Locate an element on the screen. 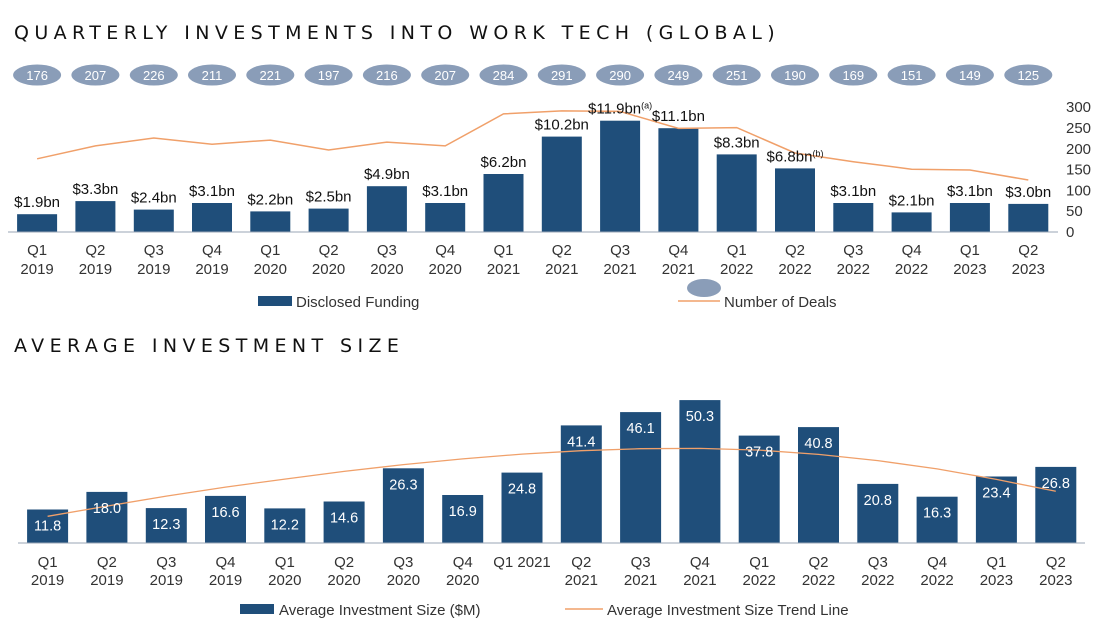  deal-count-label: 211 is located at coordinates (212, 75).